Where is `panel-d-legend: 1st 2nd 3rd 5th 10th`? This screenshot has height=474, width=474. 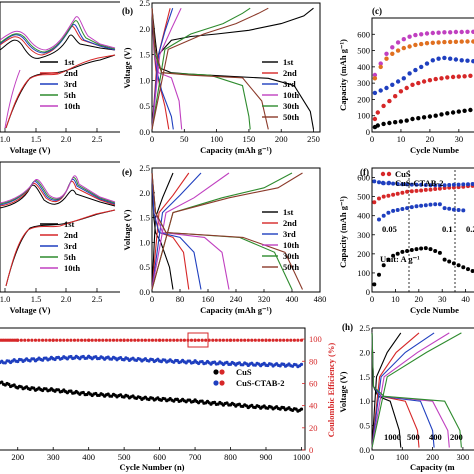
panel-d-legend: 1st 2nd 3rd 5th 10th is located at coordinates (60, 246).